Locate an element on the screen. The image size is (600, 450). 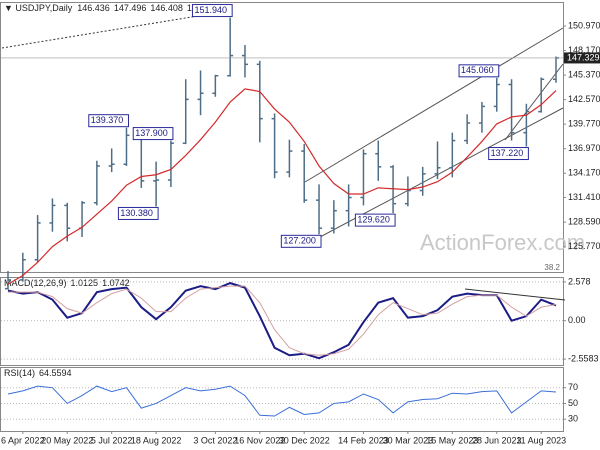
x-tick-label: 14 Feb 2023 is located at coordinates (363, 440).